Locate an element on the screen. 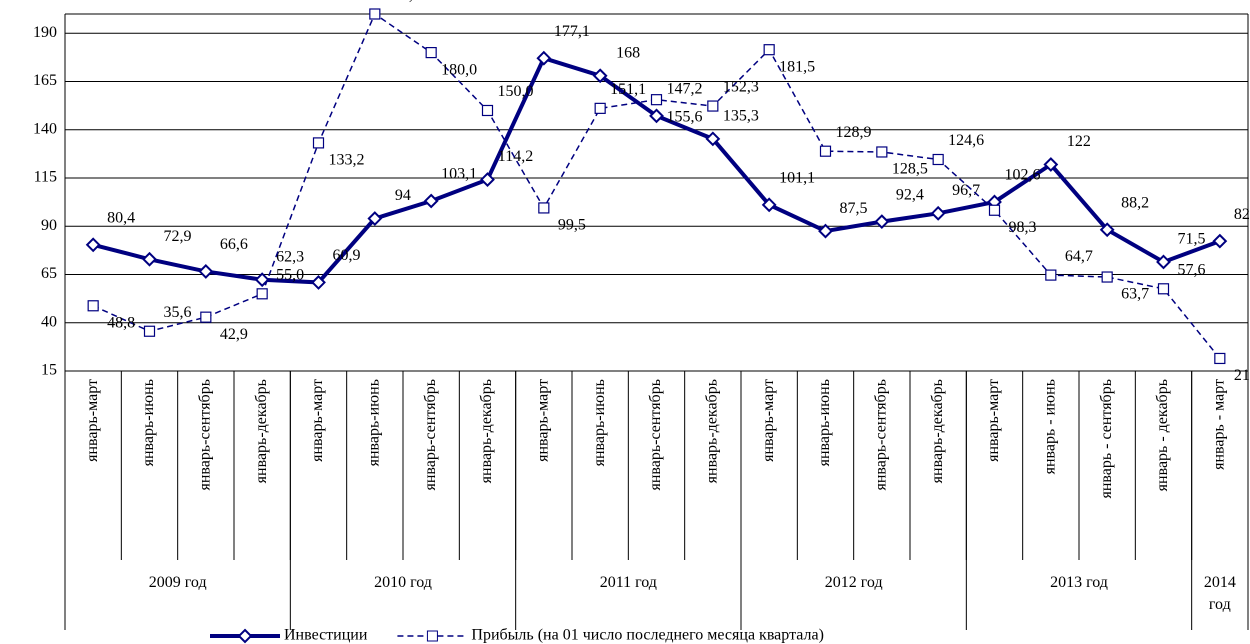 The width and height of the screenshot is (1250, 644). data-label: 135,3 is located at coordinates (741, 116).